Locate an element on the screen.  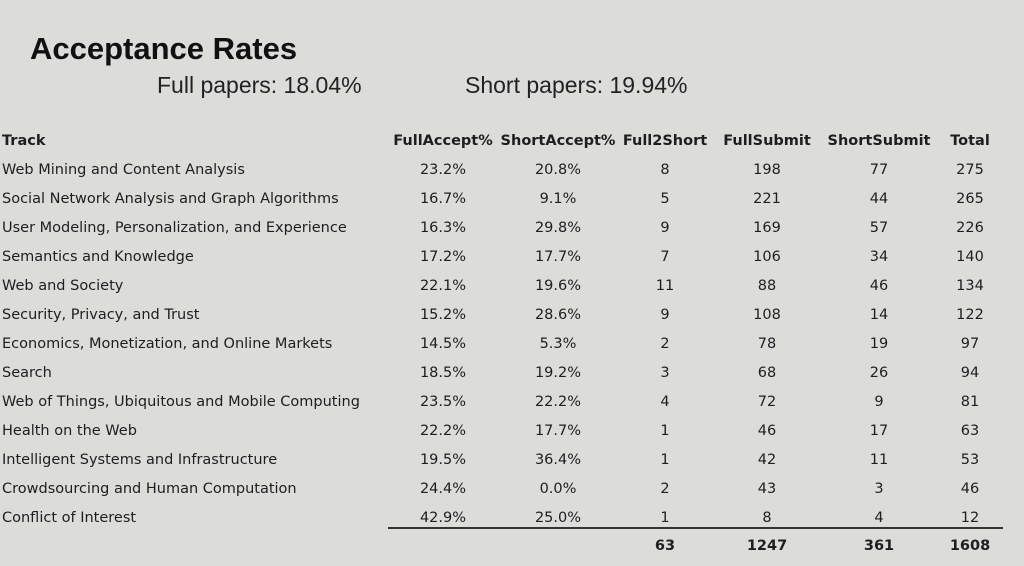
track-name: Health on the Web is located at coordinates (69, 430).